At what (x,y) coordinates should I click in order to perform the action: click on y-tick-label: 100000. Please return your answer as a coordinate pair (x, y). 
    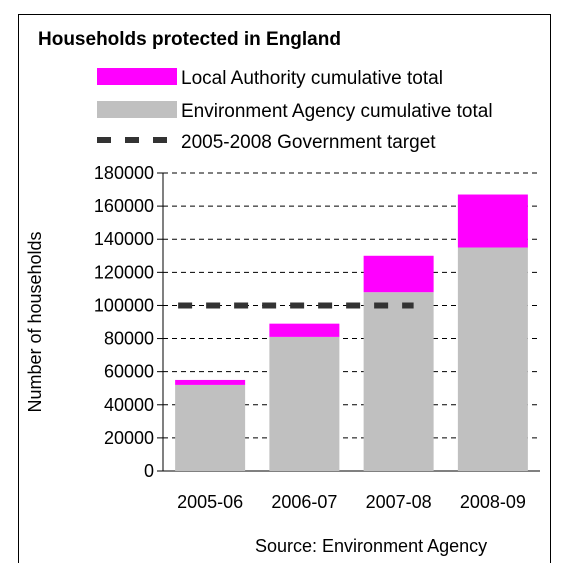
    Looking at the image, I should click on (124, 305).